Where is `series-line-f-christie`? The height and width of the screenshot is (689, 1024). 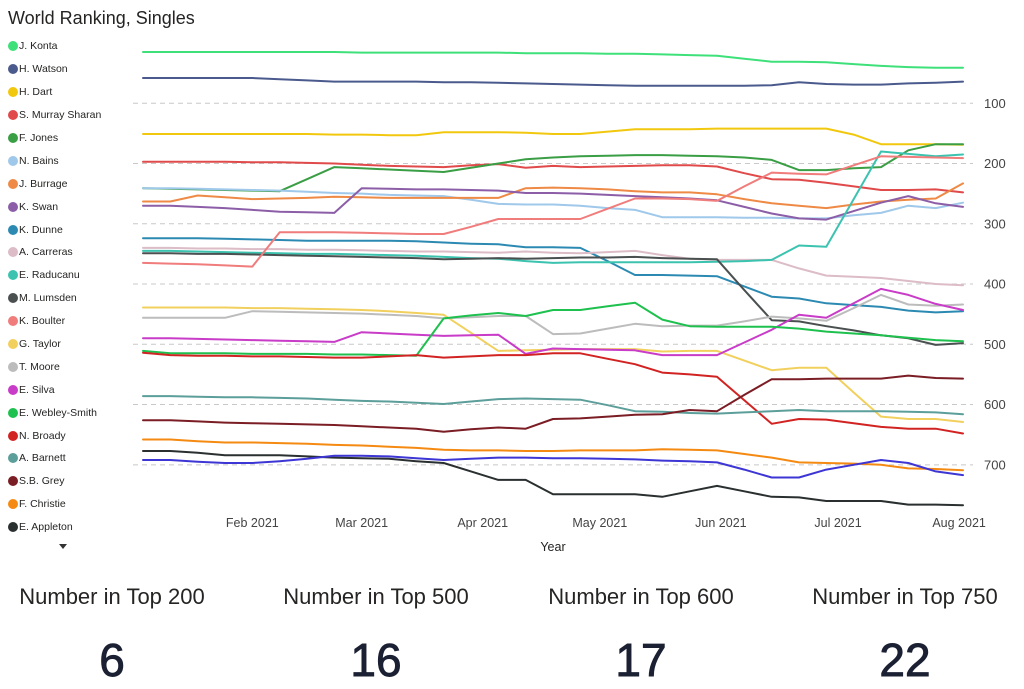
series-line-f-christie is located at coordinates (553, 455).